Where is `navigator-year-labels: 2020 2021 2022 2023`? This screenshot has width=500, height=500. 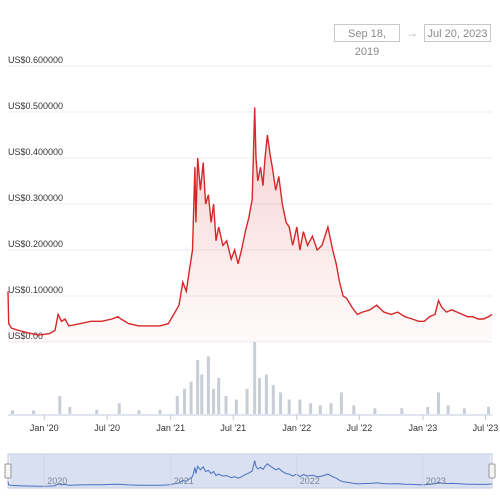
navigator-year-labels: 2020 2021 2022 2023 is located at coordinates (244, 471).